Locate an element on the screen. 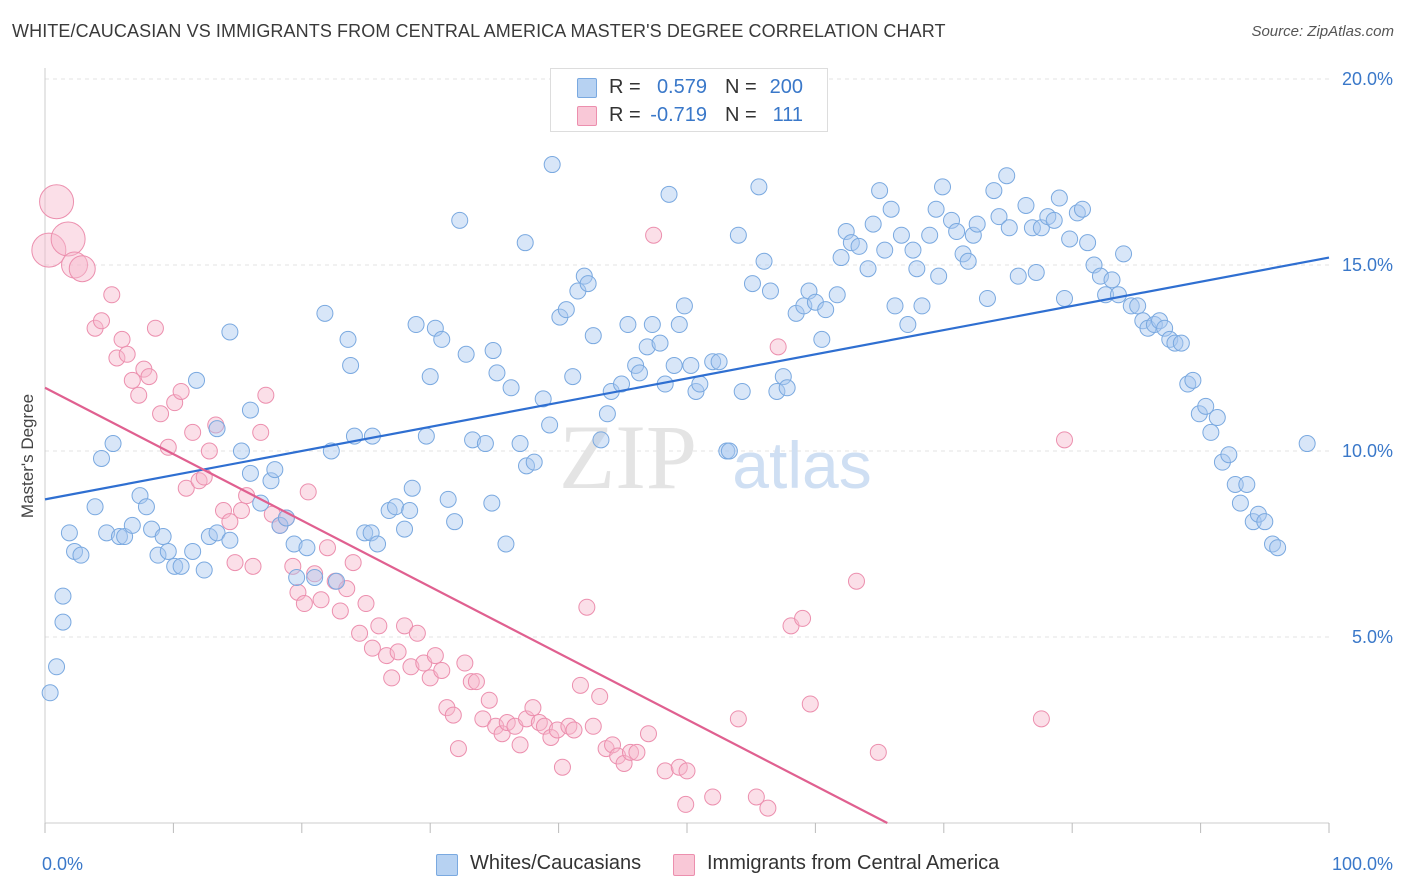  legend-r-value: -0.719 is located at coordinates (678, 115).